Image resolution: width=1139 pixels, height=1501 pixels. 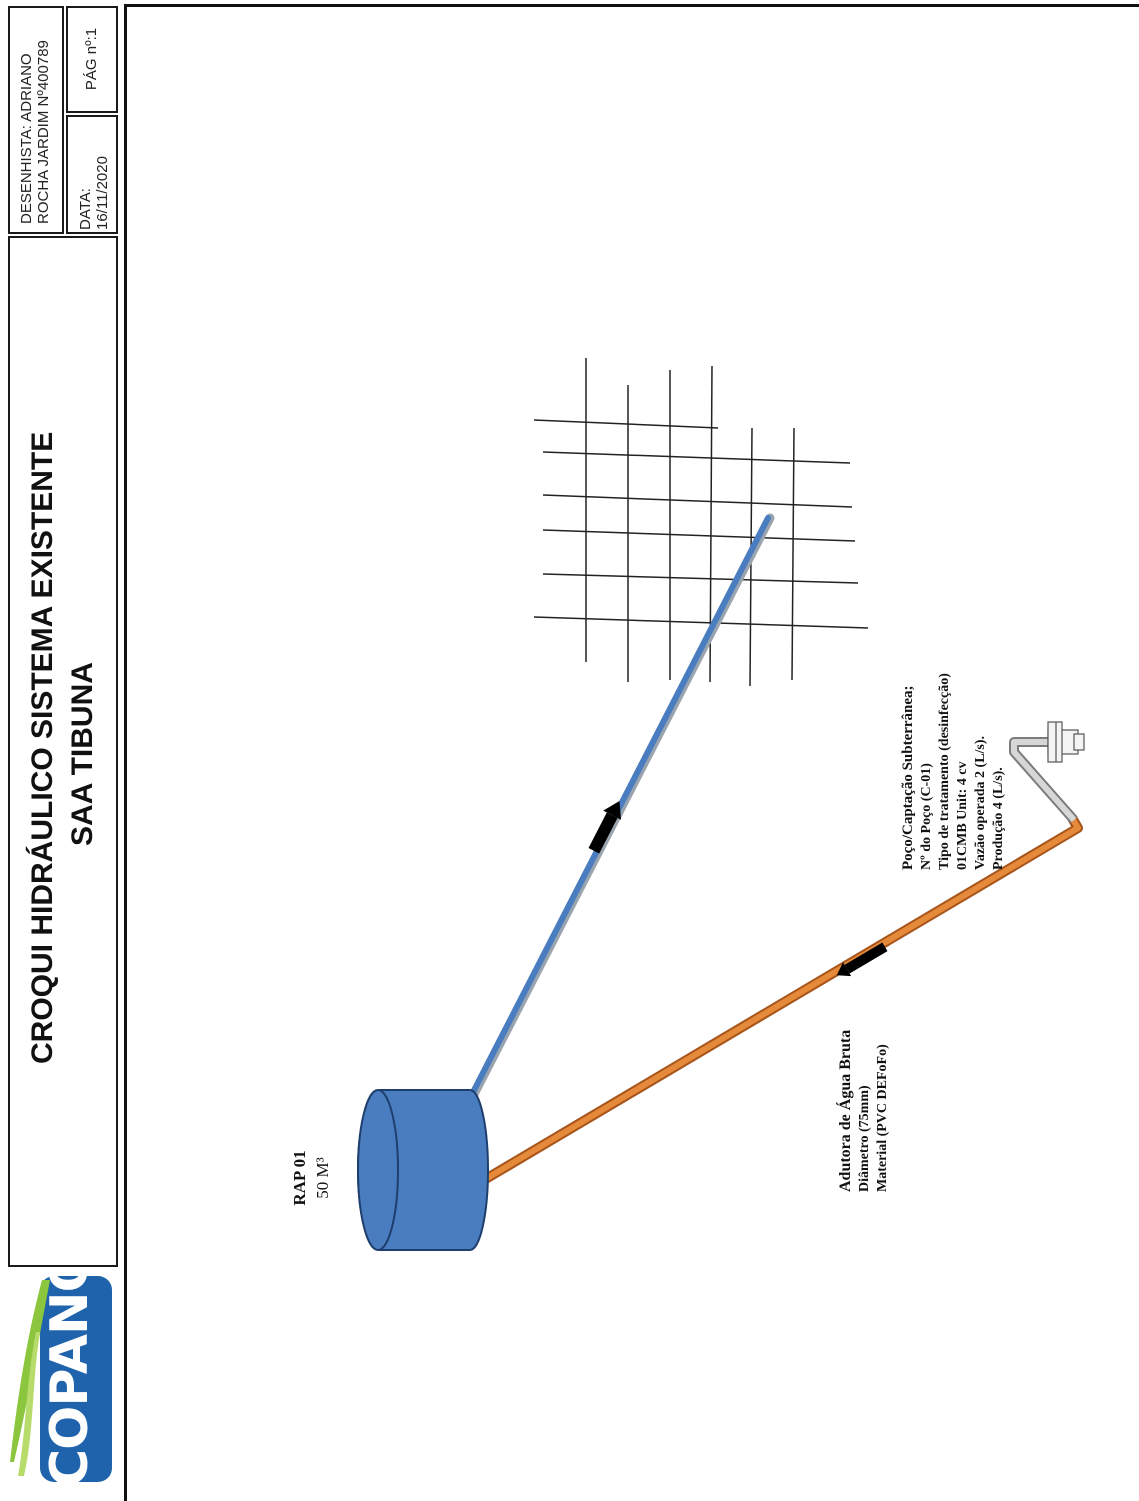 What do you see at coordinates (76, 1379) in the screenshot?
I see `logo-blue-plate` at bounding box center [76, 1379].